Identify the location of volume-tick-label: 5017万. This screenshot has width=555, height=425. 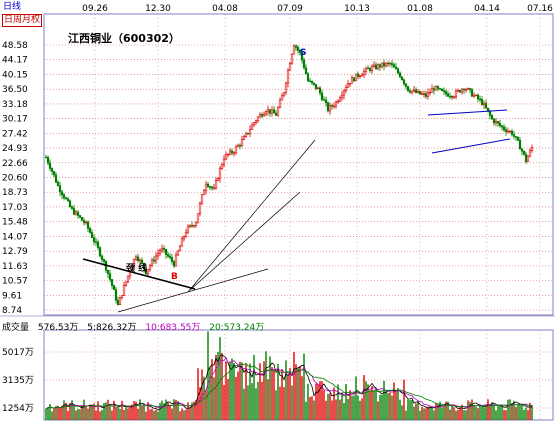
(18, 353).